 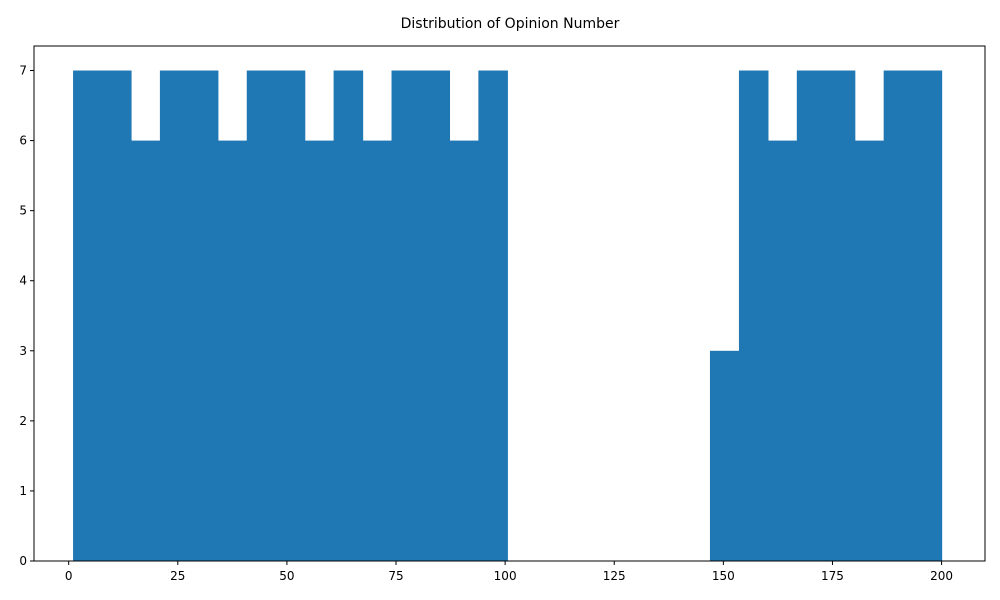 What do you see at coordinates (23, 561) in the screenshot?
I see `y-tick-label: 0` at bounding box center [23, 561].